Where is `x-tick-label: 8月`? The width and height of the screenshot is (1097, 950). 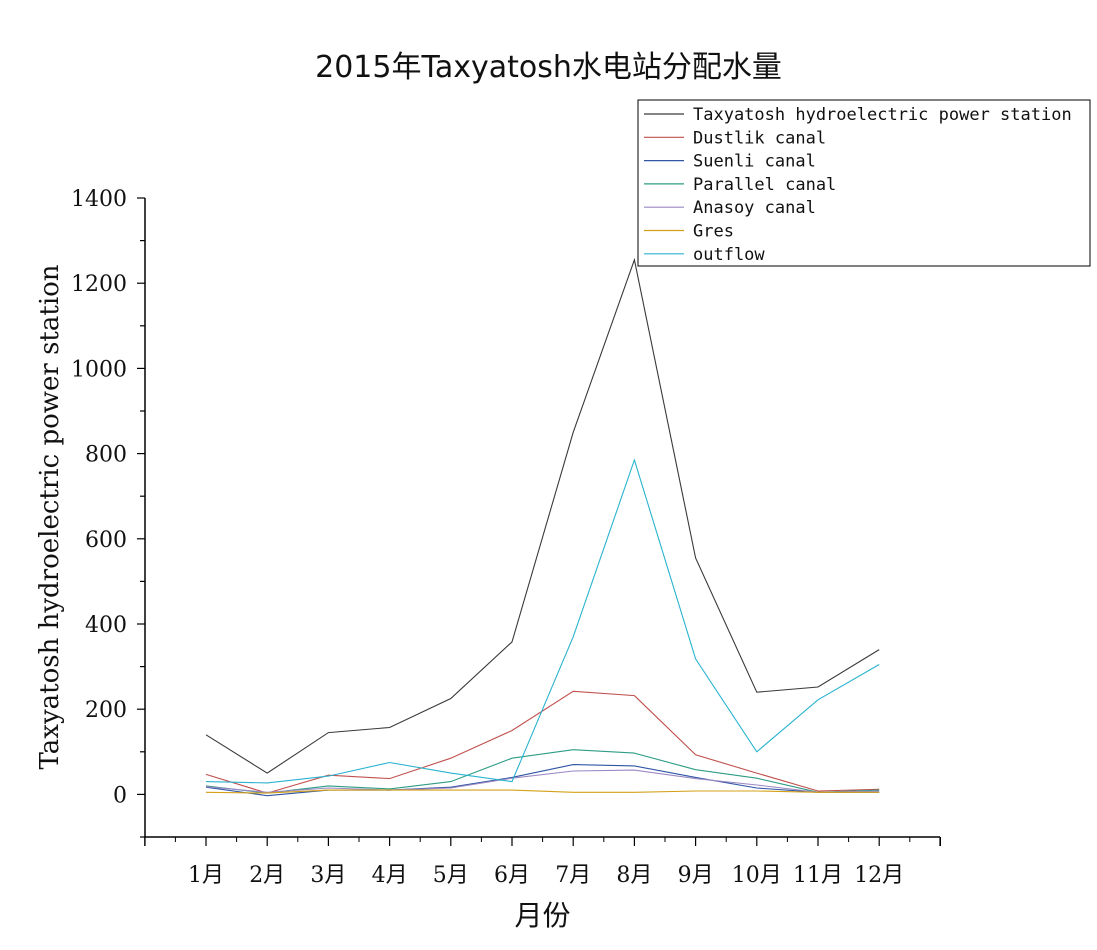
x-tick-label: 8月 is located at coordinates (634, 875).